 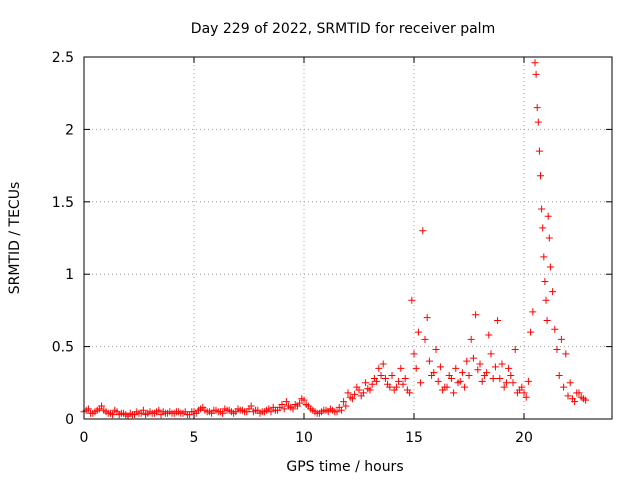 I want to click on y-tick-label: 0.5, so click(x=63, y=348).